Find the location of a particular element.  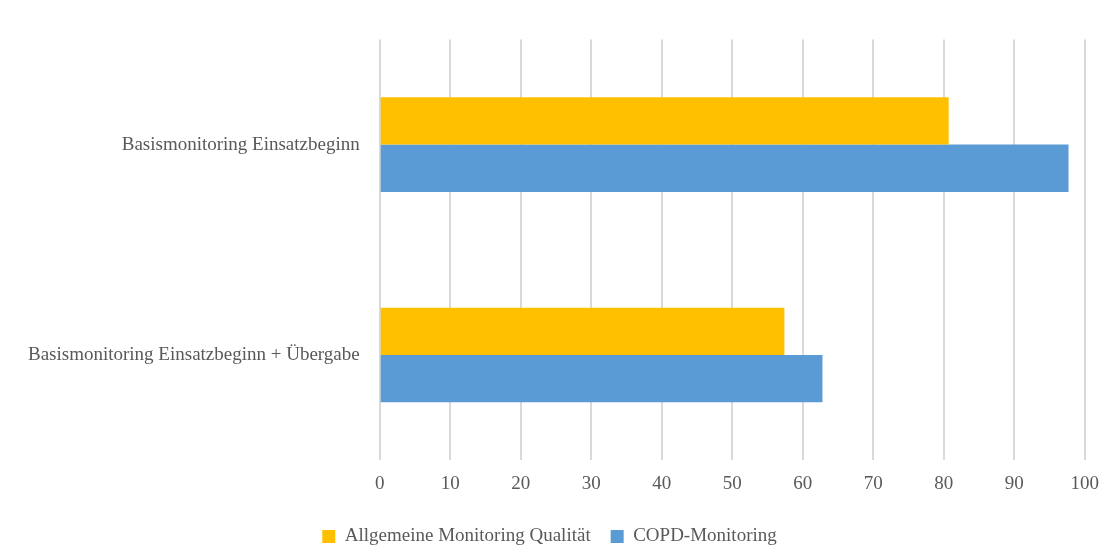

x-tick-label: 50 is located at coordinates (732, 482).